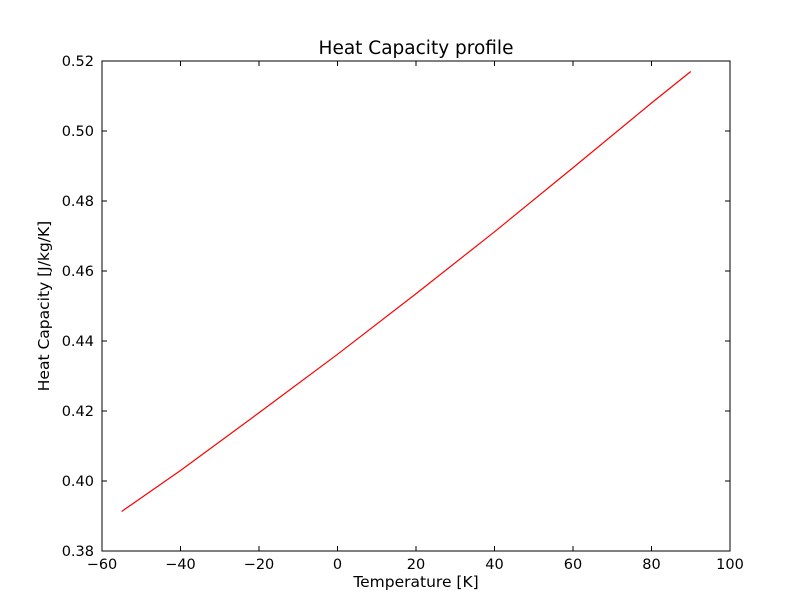 Image resolution: width=812 pixels, height=612 pixels. Describe the element at coordinates (416, 48) in the screenshot. I see `chart-title: Heat Capacity profile` at that location.